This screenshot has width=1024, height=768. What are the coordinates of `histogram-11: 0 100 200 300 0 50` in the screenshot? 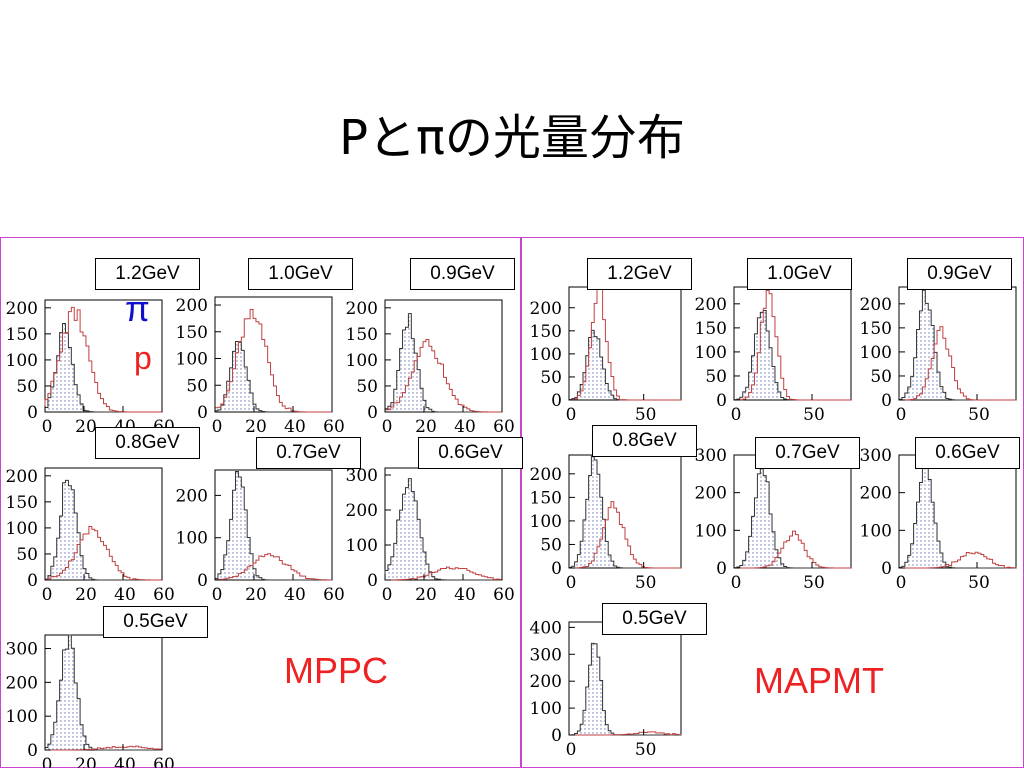 It's located at (773, 519).